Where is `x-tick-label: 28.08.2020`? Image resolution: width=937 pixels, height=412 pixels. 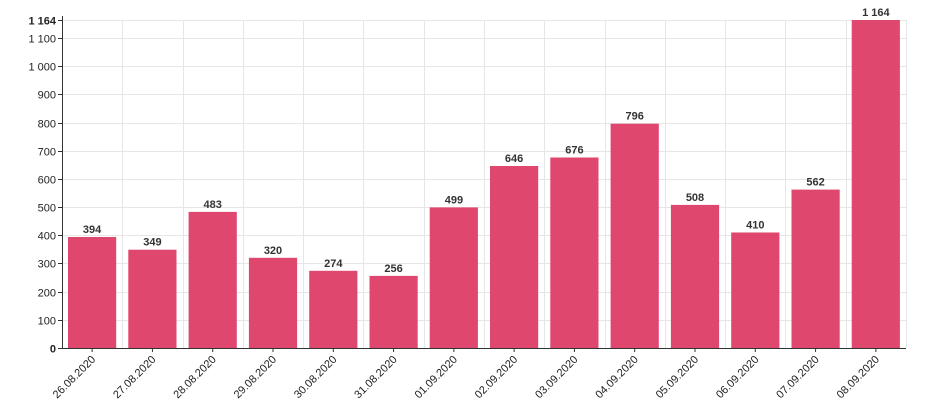
x-tick-label: 28.08.2020 is located at coordinates (194, 377).